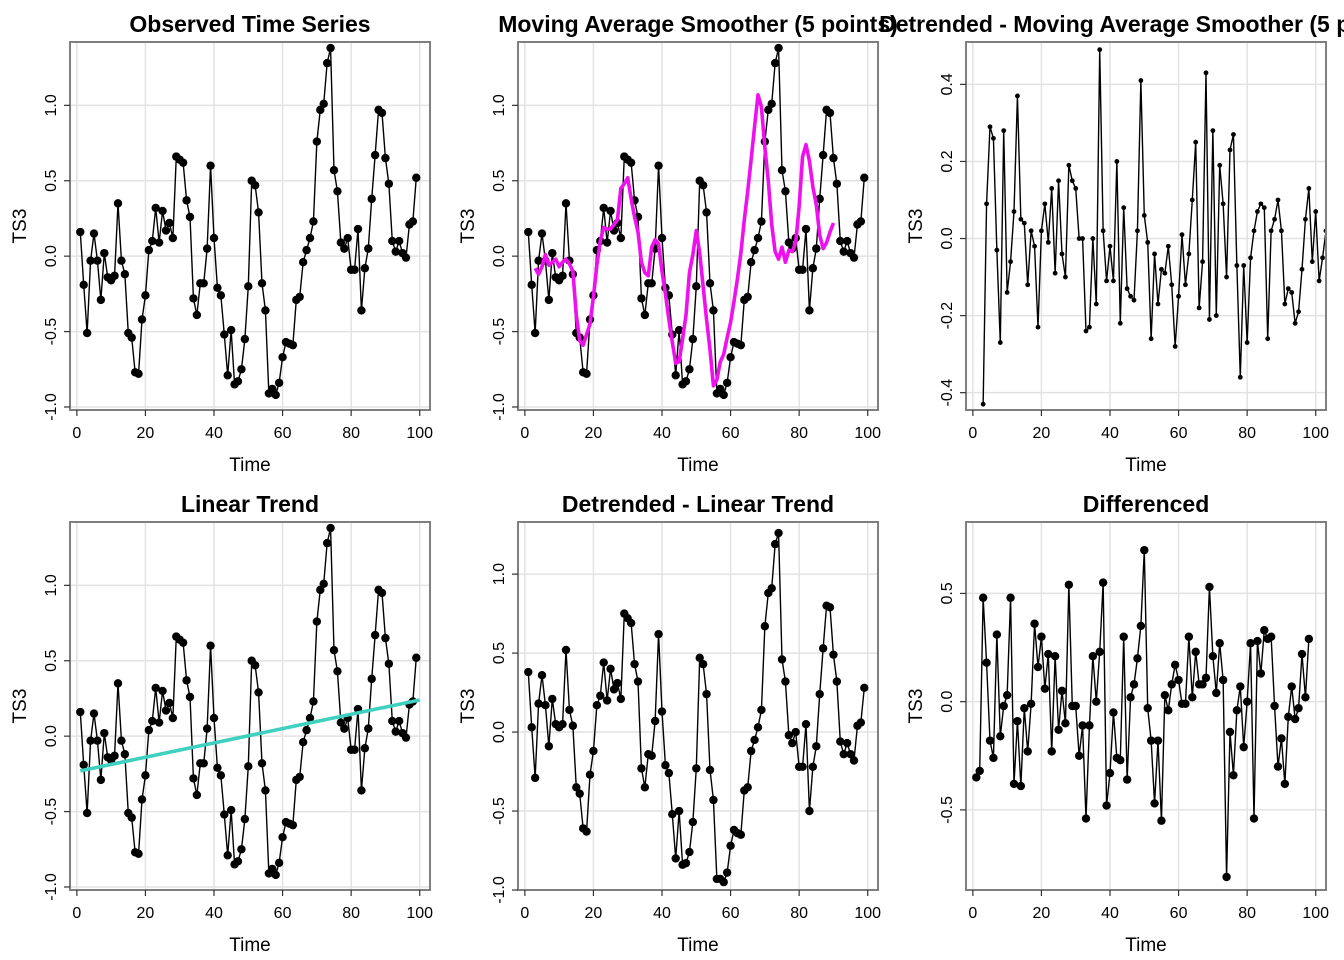  I want to click on panel-title: Differenced, so click(1146, 504).